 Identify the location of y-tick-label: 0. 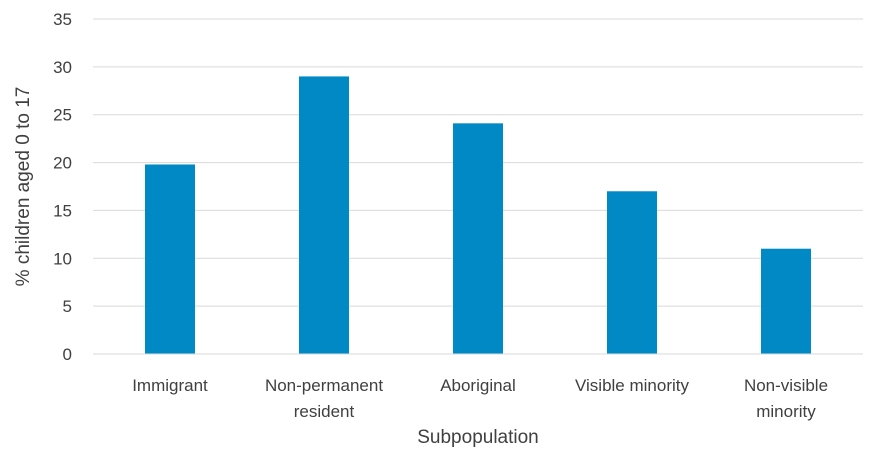
(67, 354).